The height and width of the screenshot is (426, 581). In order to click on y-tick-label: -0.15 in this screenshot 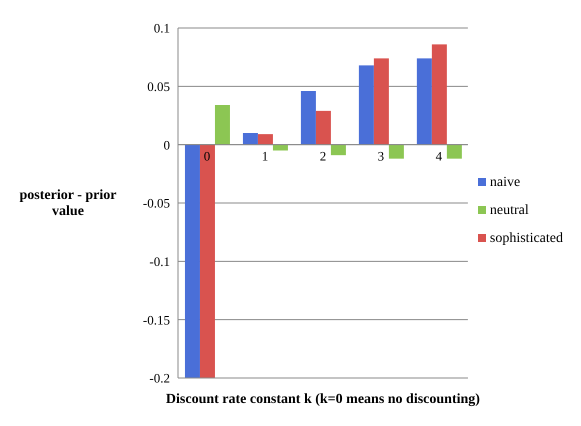, I will do `click(156, 320)`.